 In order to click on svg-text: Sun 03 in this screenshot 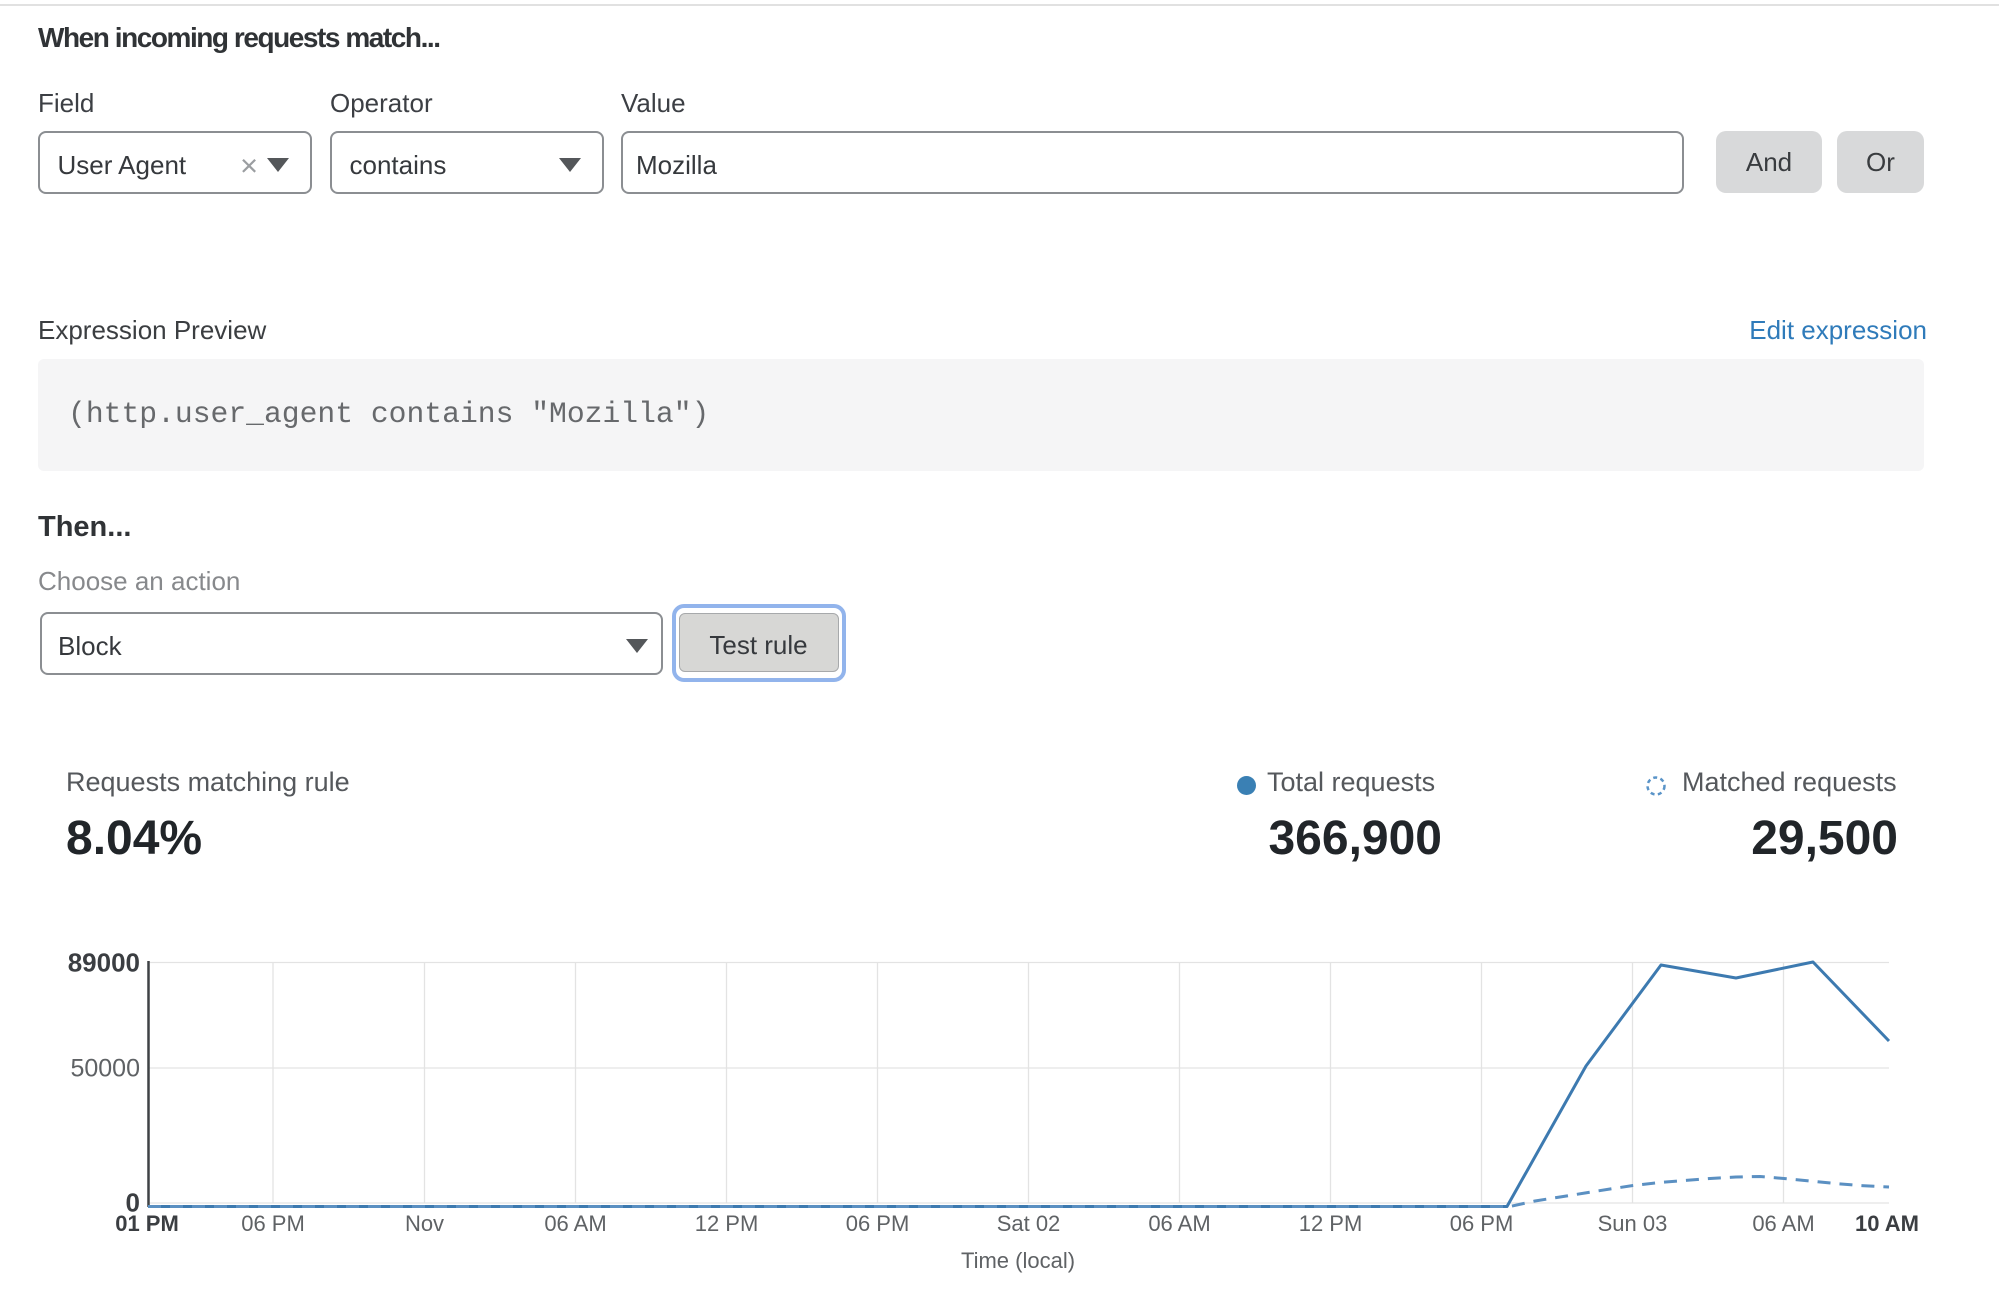, I will do `click(1633, 1223)`.